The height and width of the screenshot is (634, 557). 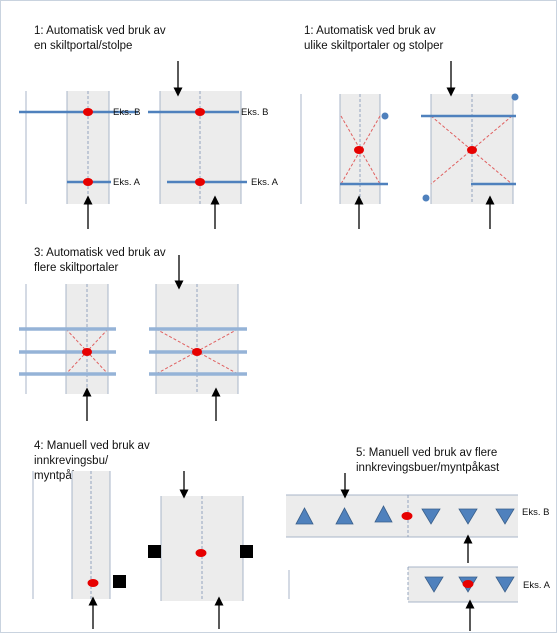 I want to click on section-1-right-title-line1: 1: Automatisk ved bruk av, so click(x=370, y=31).